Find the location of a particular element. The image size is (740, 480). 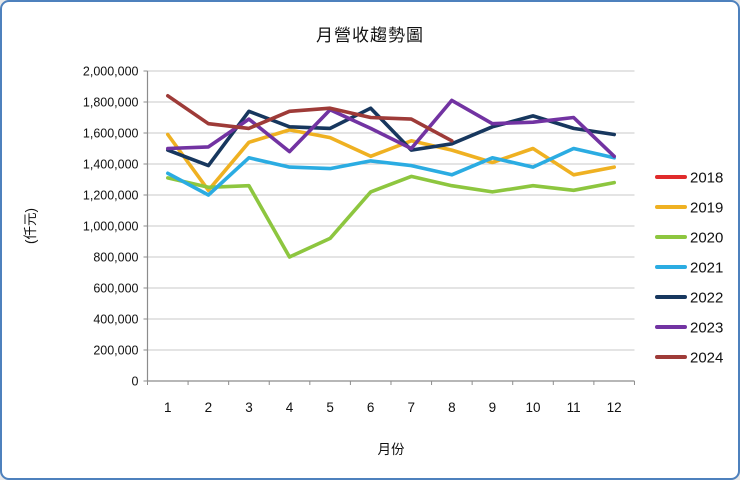

x-tick-label: 8 is located at coordinates (452, 407).